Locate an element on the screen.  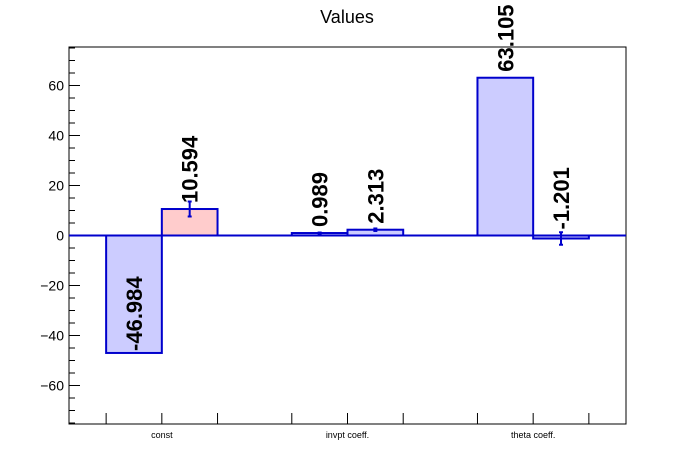
y-tick-label: 60 is located at coordinates (56, 86).